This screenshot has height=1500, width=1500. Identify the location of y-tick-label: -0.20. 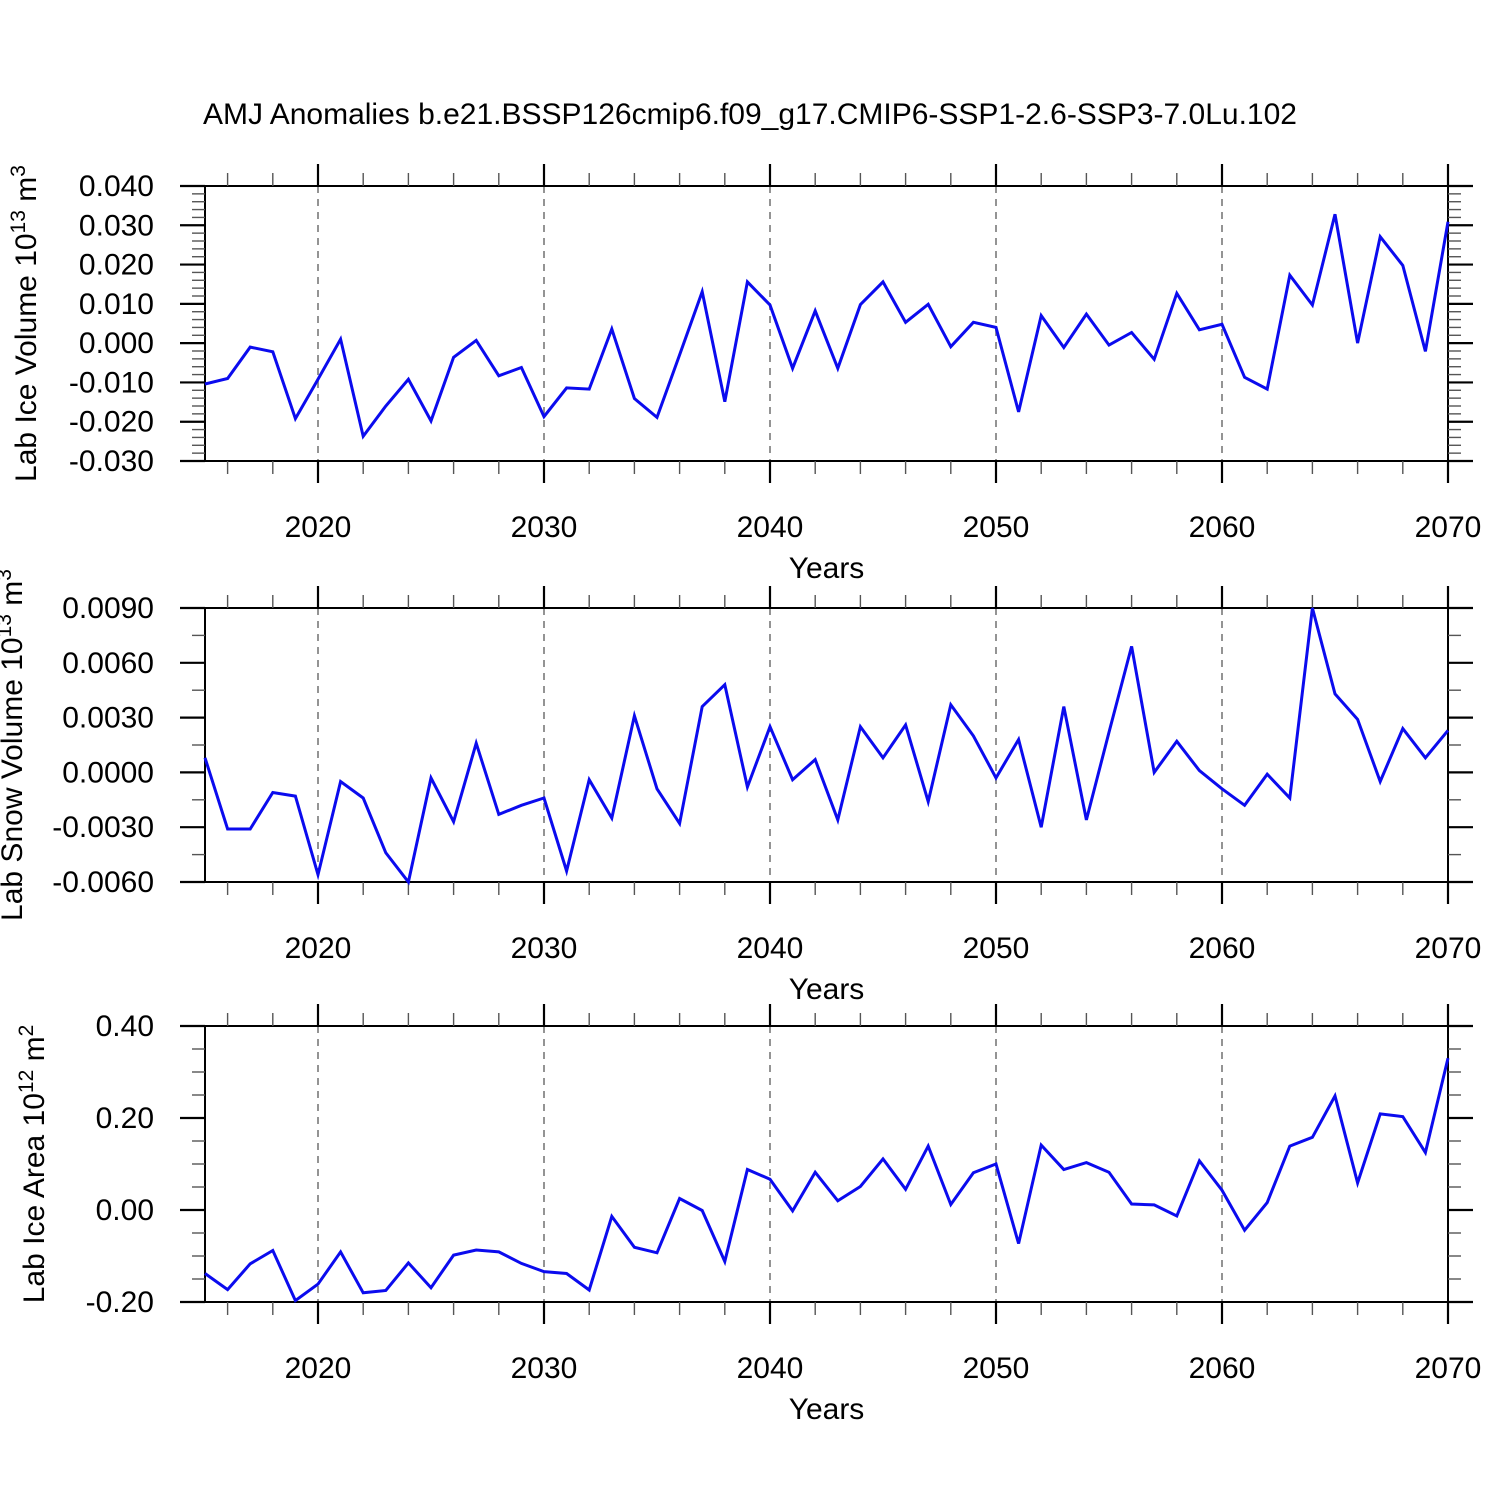
(120, 1302).